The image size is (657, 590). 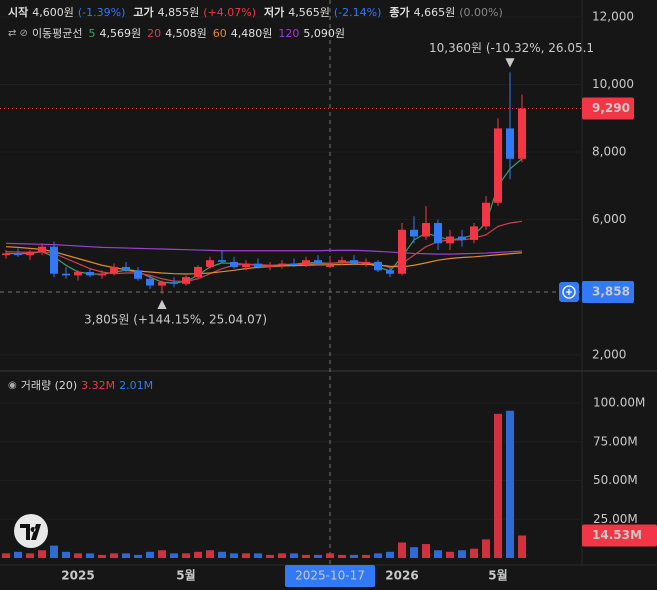 What do you see at coordinates (92, 33) in the screenshot?
I see `ma-period: 5` at bounding box center [92, 33].